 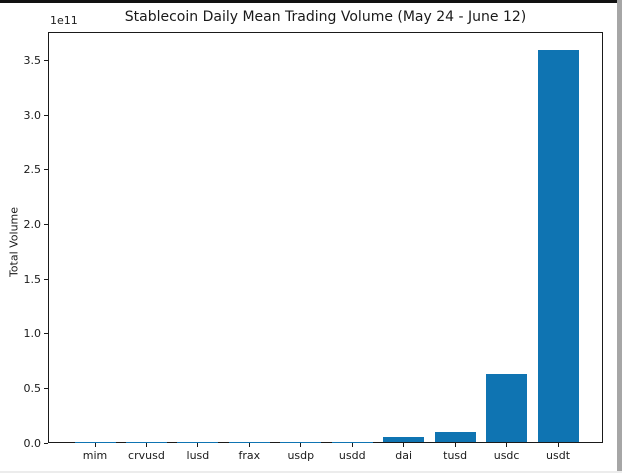 I want to click on bar-usdc, so click(x=507, y=408).